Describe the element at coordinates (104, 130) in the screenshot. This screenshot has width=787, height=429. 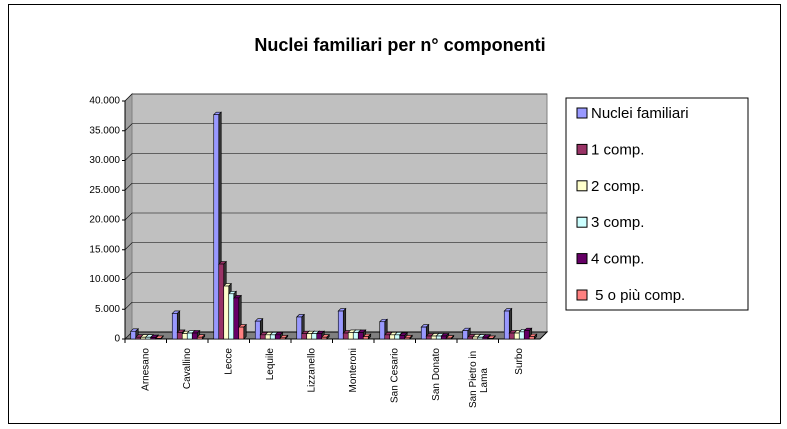
I see `y-tick-label: 35.000` at that location.